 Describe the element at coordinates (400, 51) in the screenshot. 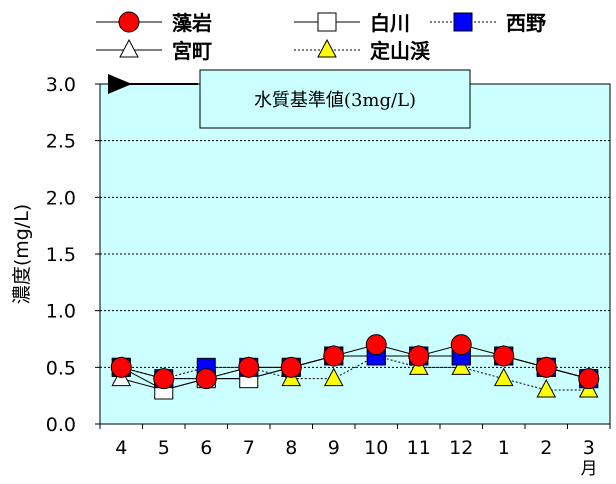

I see `legend-label: 定山渓` at that location.